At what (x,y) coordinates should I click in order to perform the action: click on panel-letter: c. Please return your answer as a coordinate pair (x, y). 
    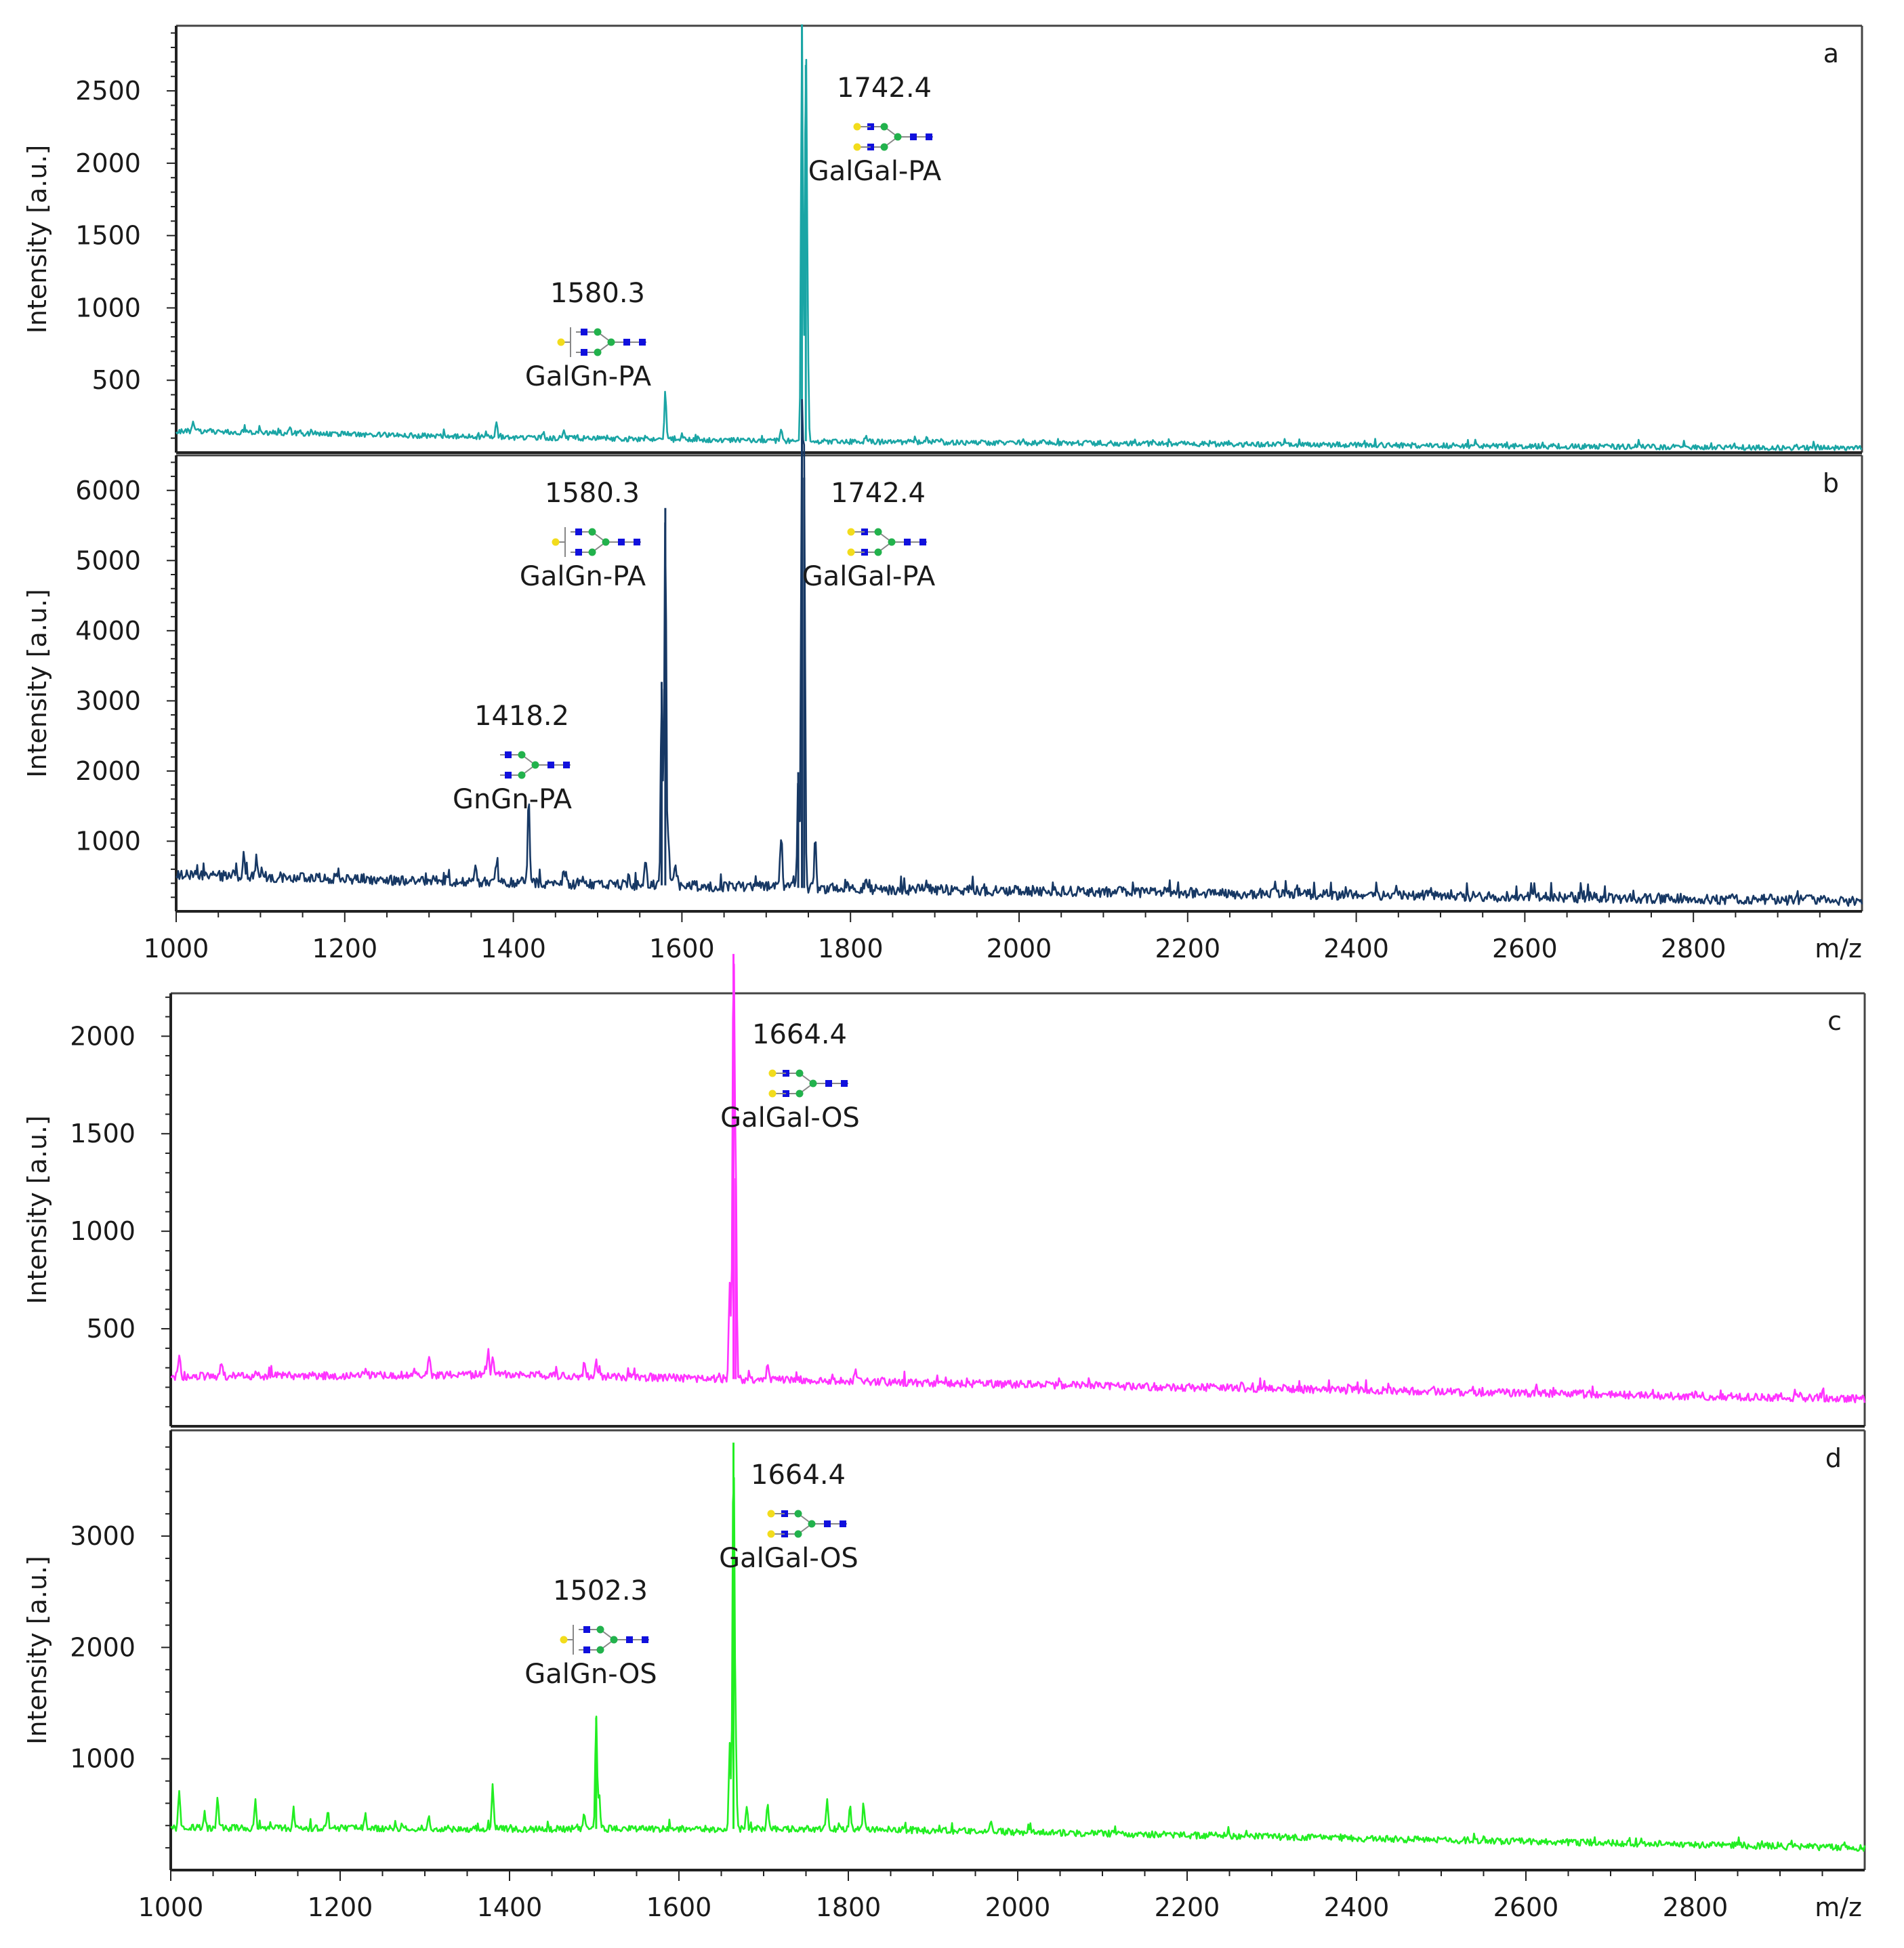
    Looking at the image, I should click on (1835, 1021).